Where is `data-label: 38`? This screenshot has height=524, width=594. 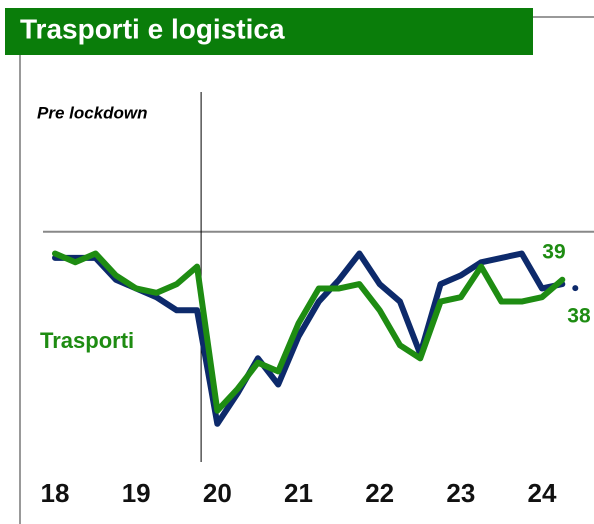
data-label: 38 is located at coordinates (579, 316).